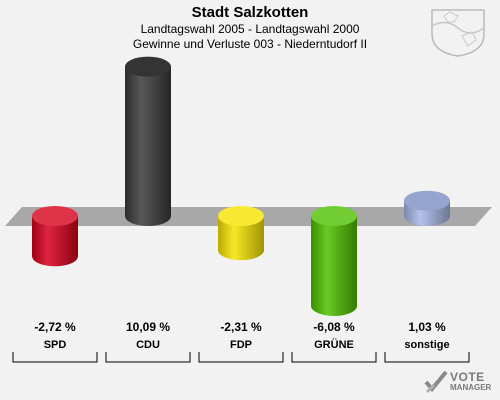  What do you see at coordinates (250, 29) in the screenshot?
I see `chart-subtitle-elections: Landtagswahl 2005 - Landtagswahl 2000` at bounding box center [250, 29].